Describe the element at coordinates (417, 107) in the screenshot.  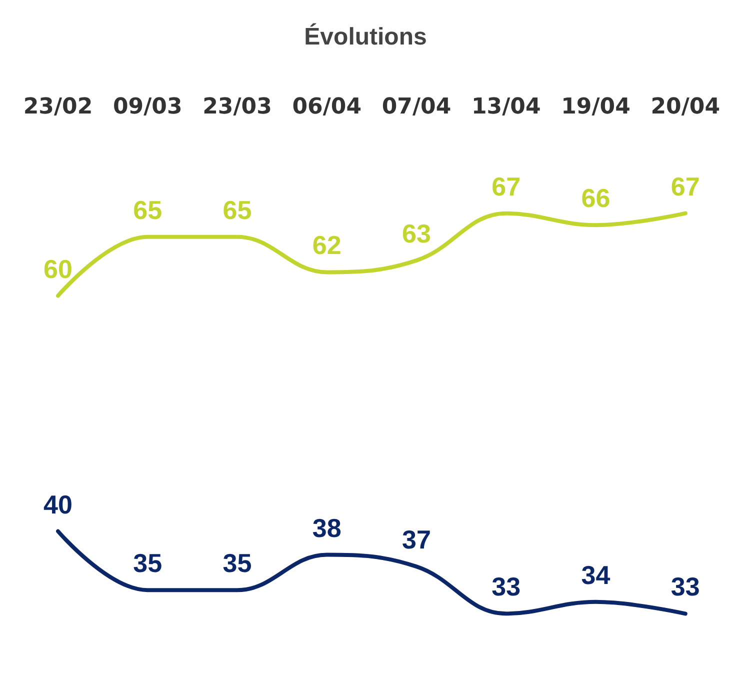
I see `x-tick-label: 07/04` at that location.